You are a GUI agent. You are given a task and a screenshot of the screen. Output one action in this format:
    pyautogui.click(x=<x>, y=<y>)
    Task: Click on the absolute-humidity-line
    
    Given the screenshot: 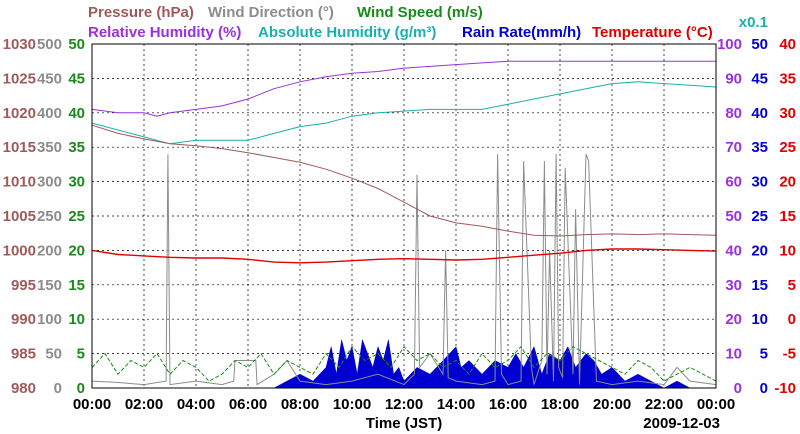 What is the action you would take?
    pyautogui.click(x=404, y=113)
    